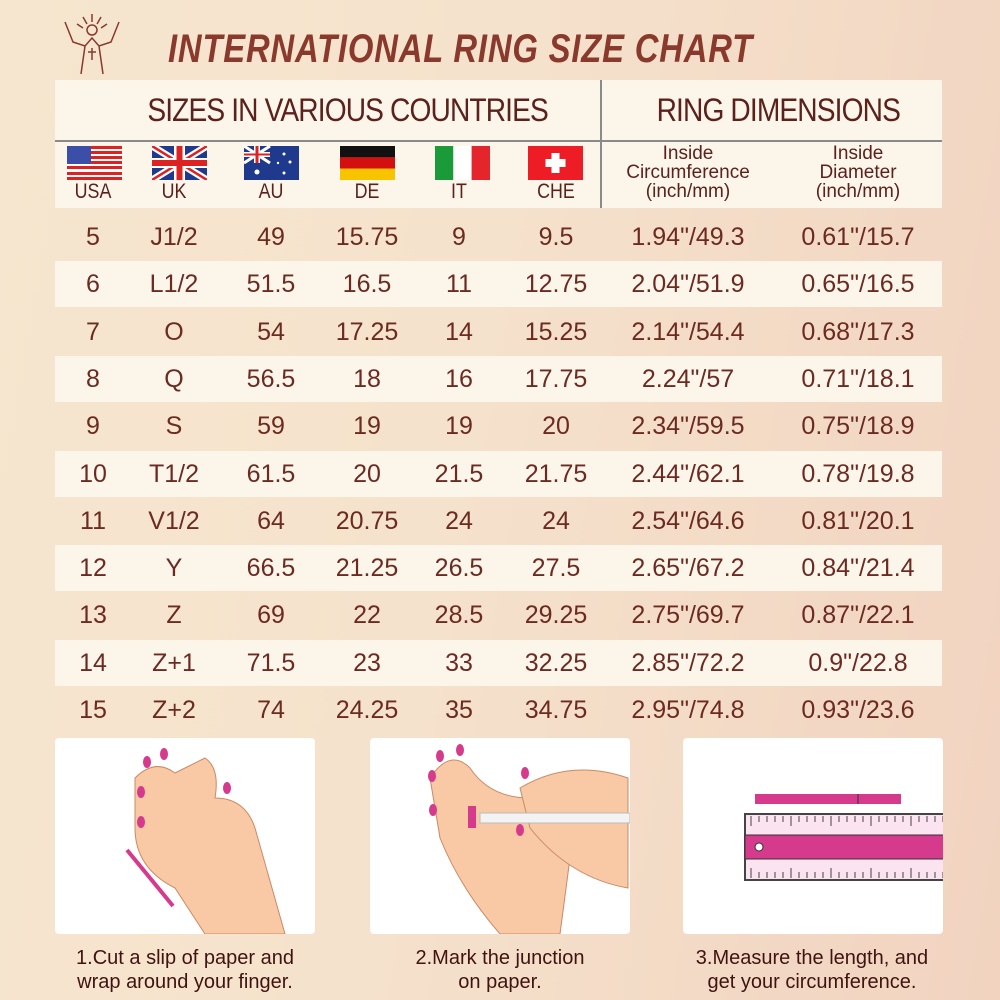 This screenshot has height=1000, width=1000. I want to click on table-cell: 23, so click(367, 662).